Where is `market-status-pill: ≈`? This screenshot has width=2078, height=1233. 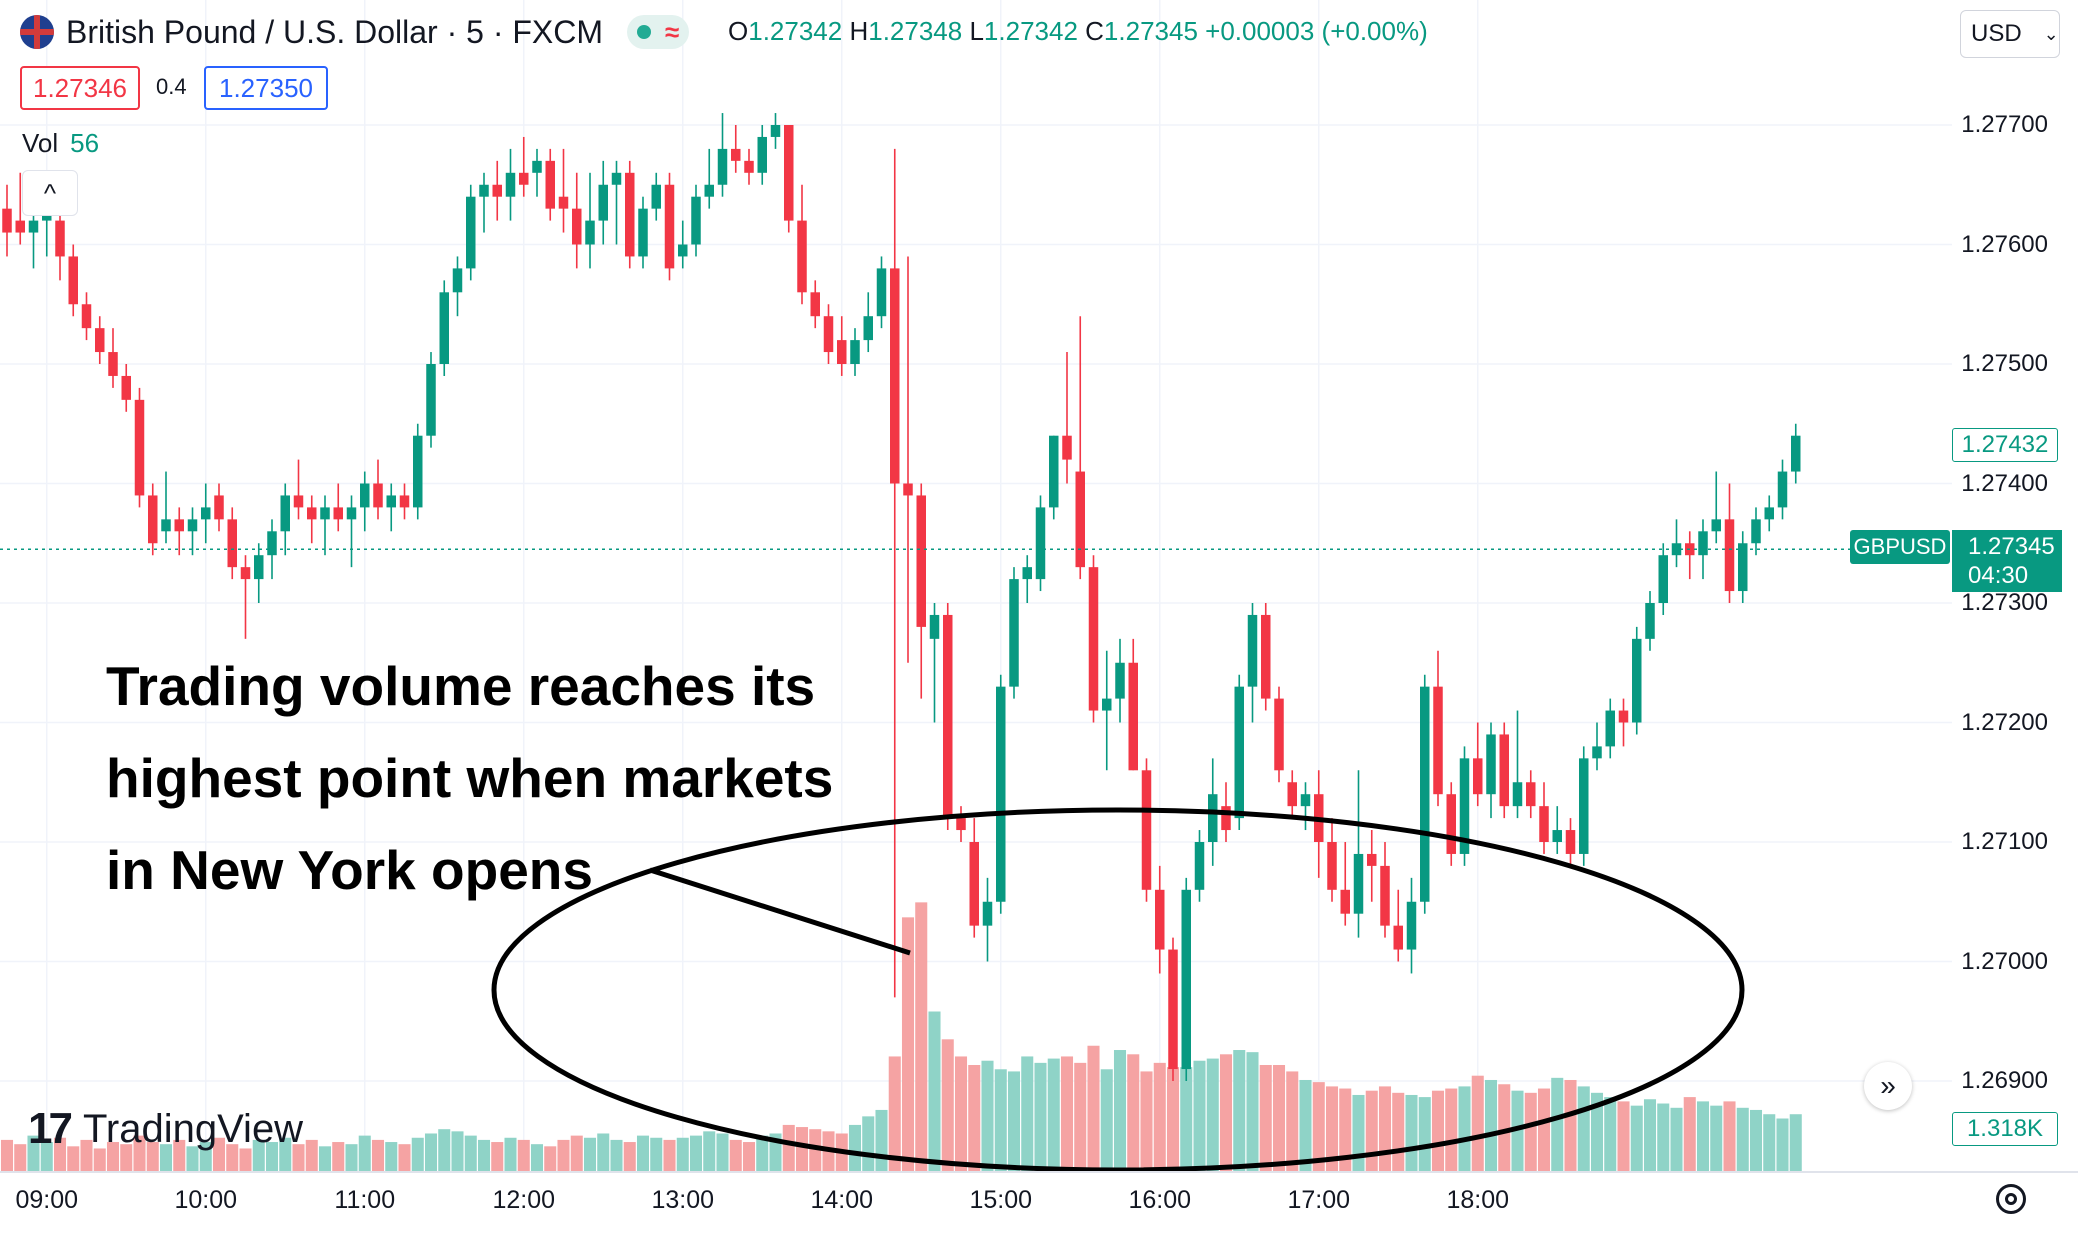 market-status-pill: ≈ is located at coordinates (658, 32).